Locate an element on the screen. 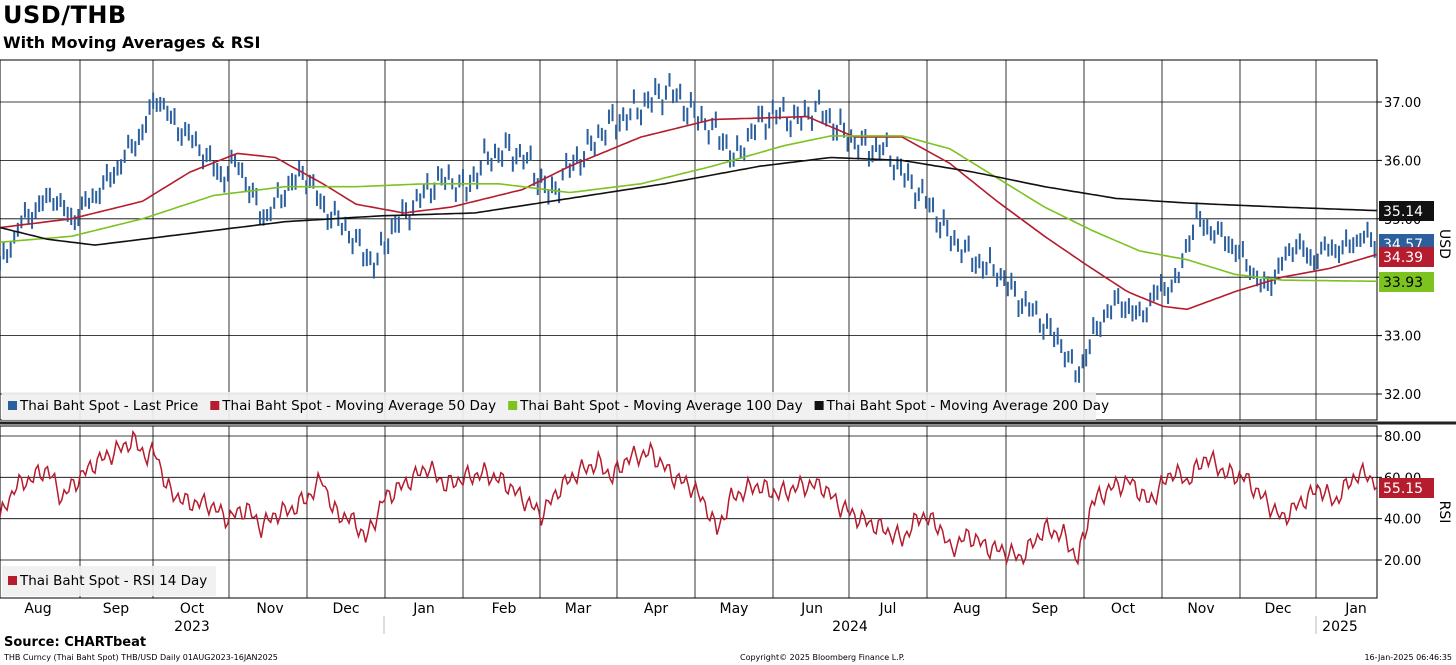 The image size is (1456, 665). legend-label: Thai Baht Spot - Last Price is located at coordinates (108, 406).